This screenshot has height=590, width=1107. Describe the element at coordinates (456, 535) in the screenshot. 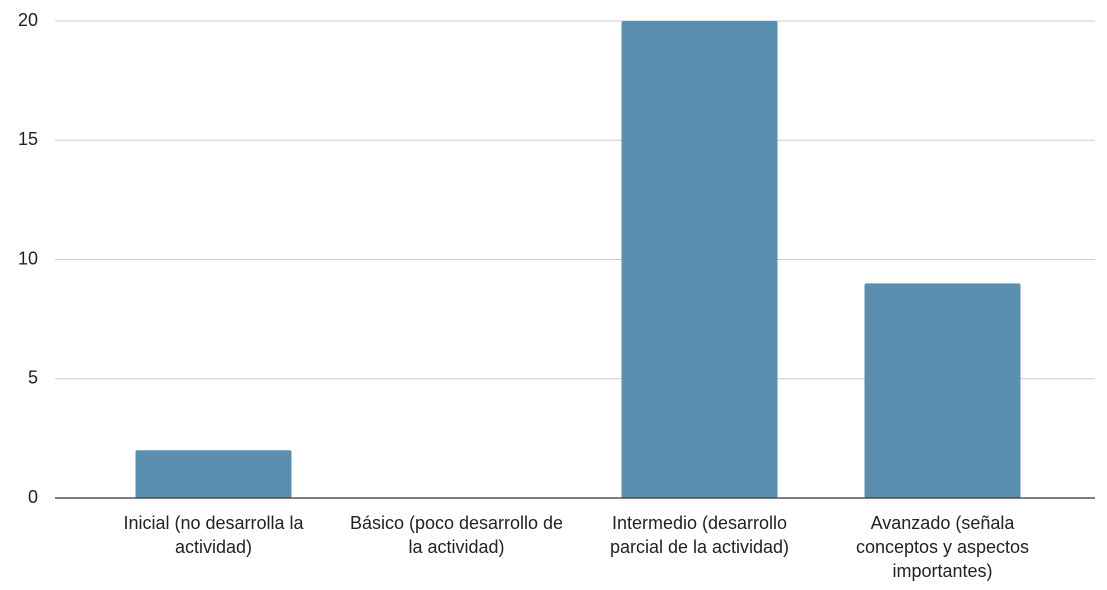

I see `x-tick-label: Básico (poco desarrollo de la actividad)` at that location.